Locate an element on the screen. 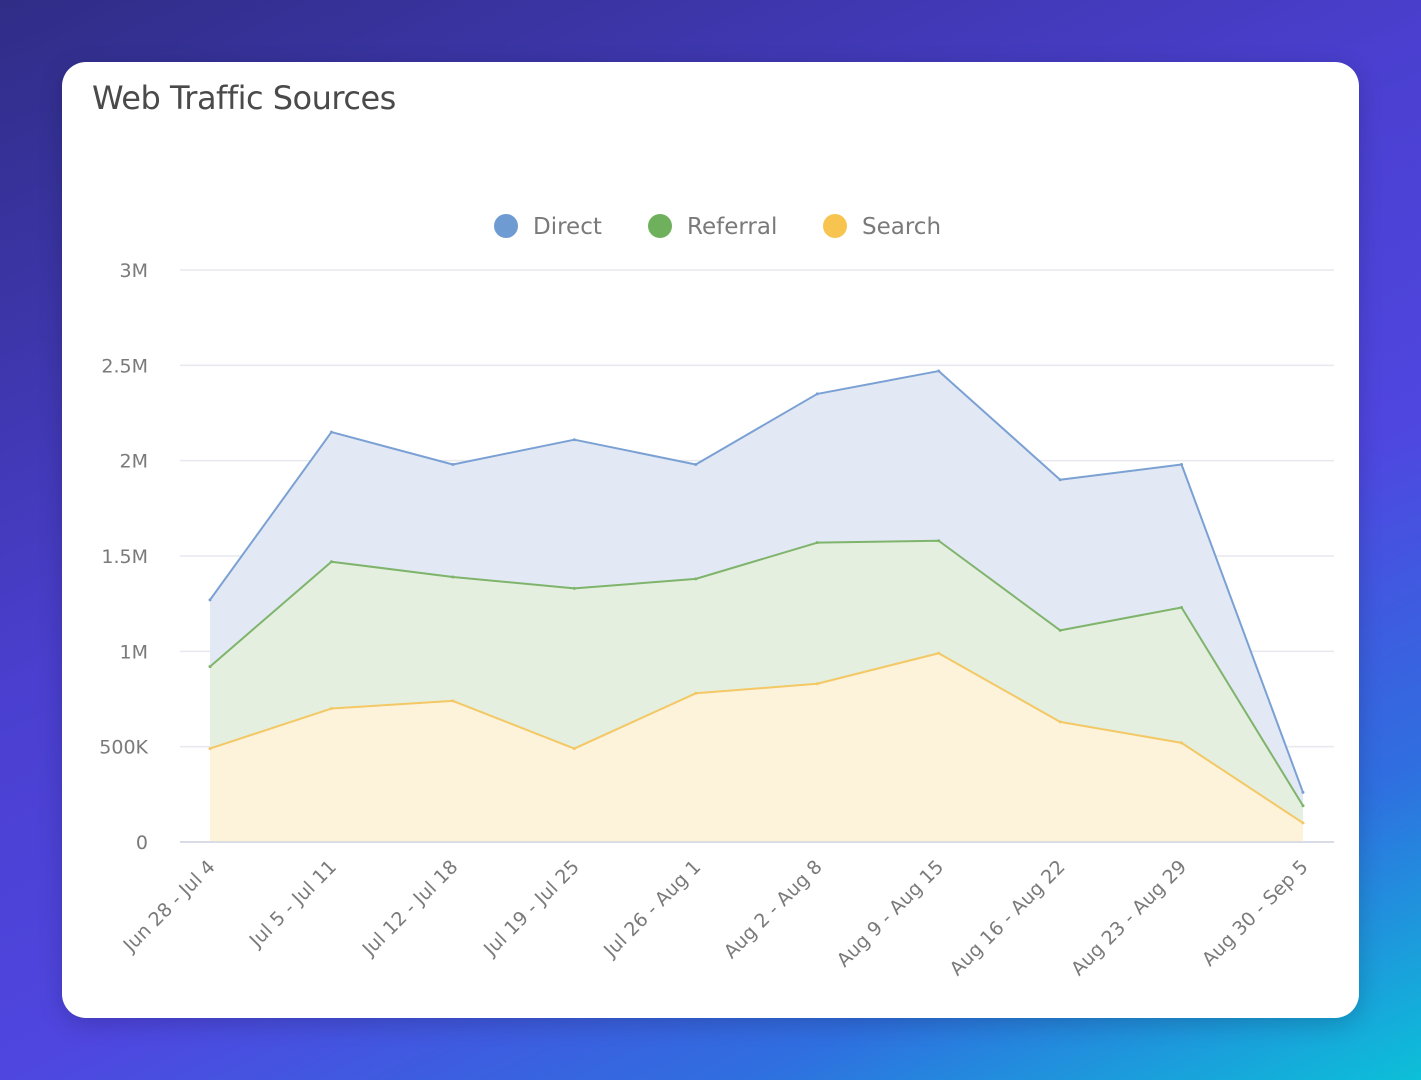  legend-item-direct: Direct is located at coordinates (548, 227).